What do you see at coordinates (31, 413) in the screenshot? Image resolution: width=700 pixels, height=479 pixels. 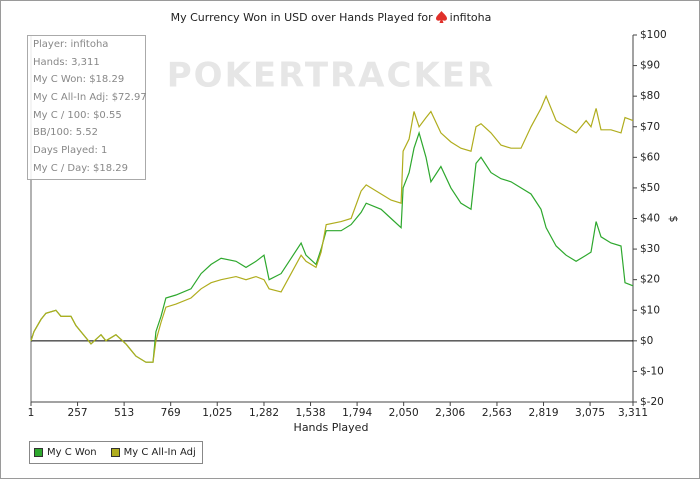 I see `x-tick-label: 1` at bounding box center [31, 413].